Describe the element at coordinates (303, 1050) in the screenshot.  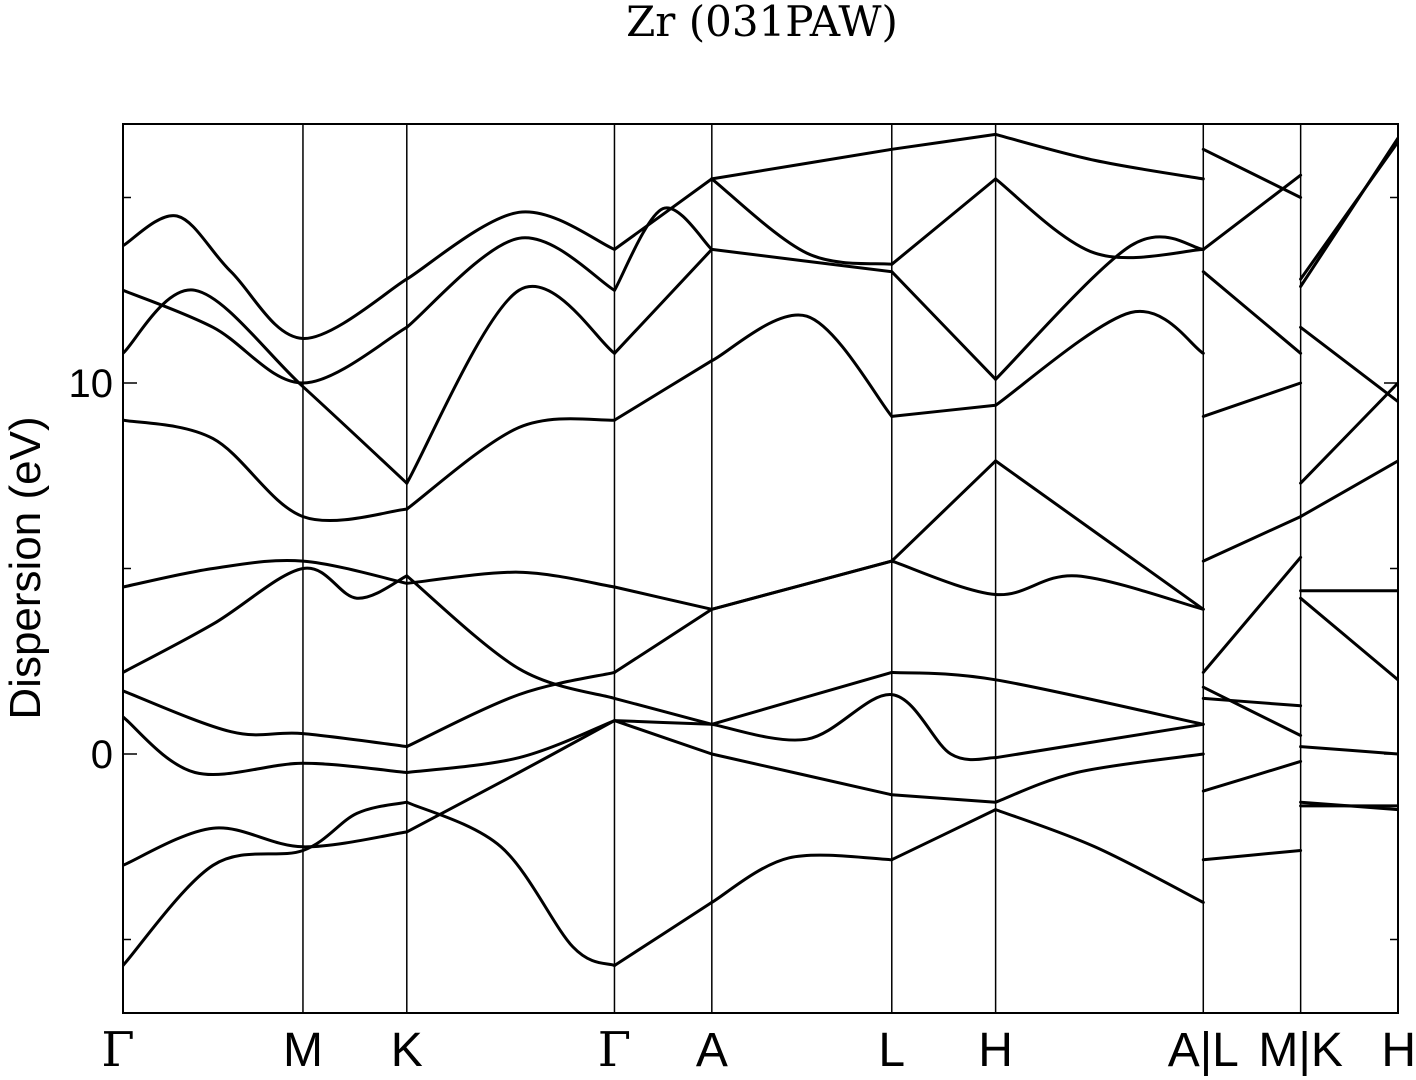
I see `x-tick-label: M` at that location.